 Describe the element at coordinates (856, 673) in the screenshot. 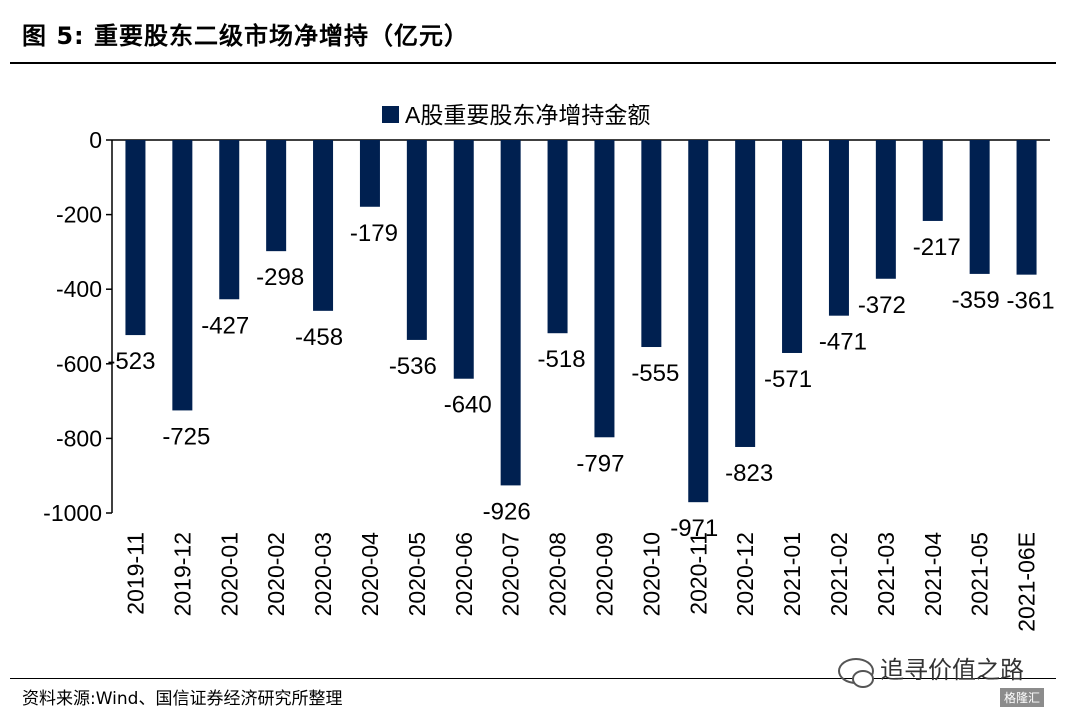

I see `wechat-icon` at that location.